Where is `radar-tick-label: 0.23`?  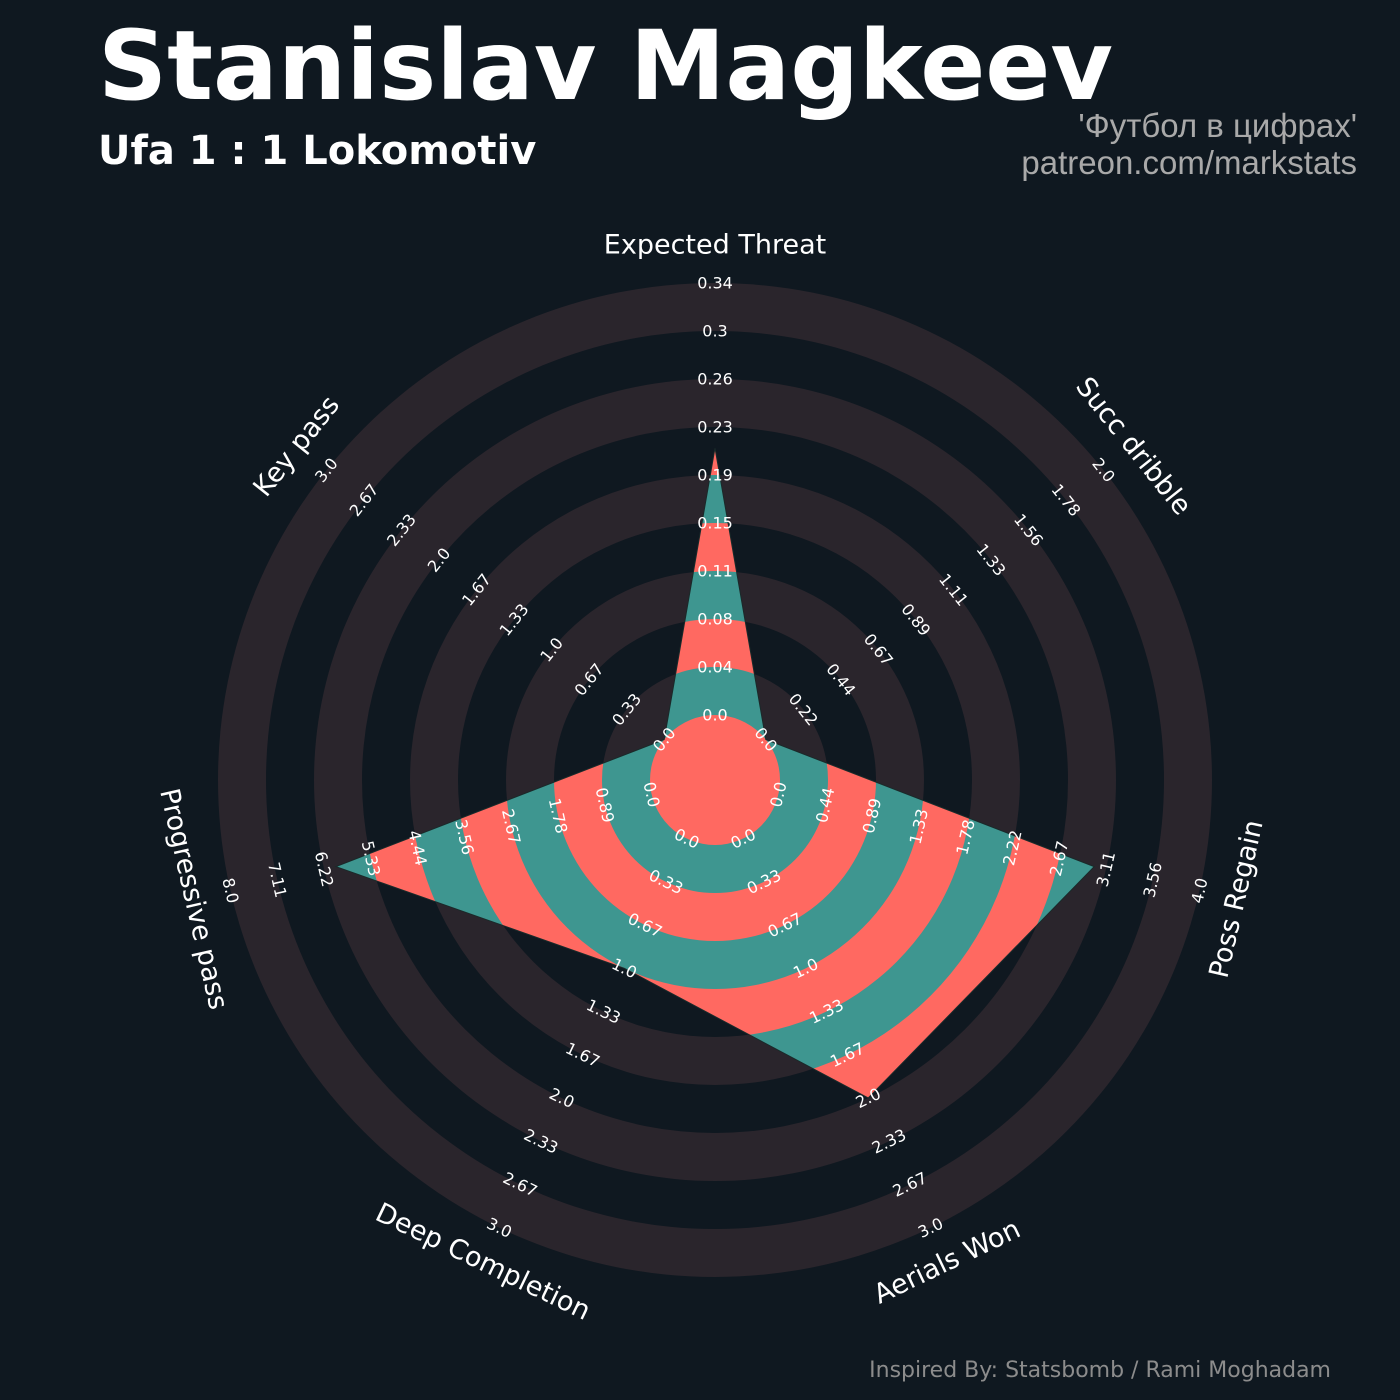
radar-tick-label: 0.23 is located at coordinates (715, 427).